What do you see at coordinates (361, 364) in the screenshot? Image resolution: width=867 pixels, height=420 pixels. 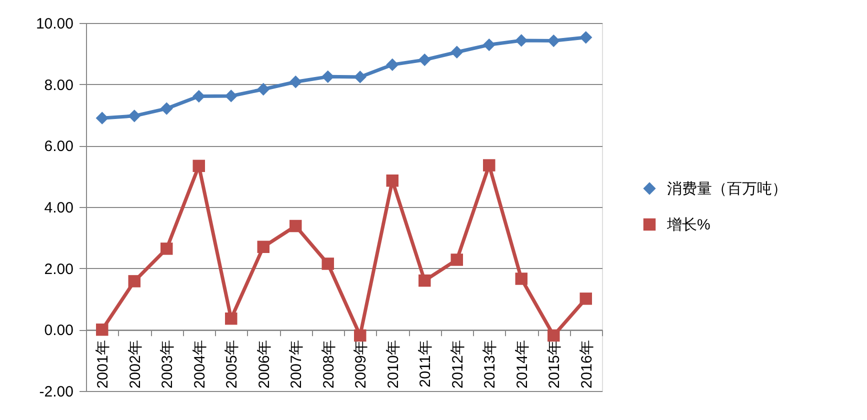 I see `x-tick-label: 2009年` at bounding box center [361, 364].